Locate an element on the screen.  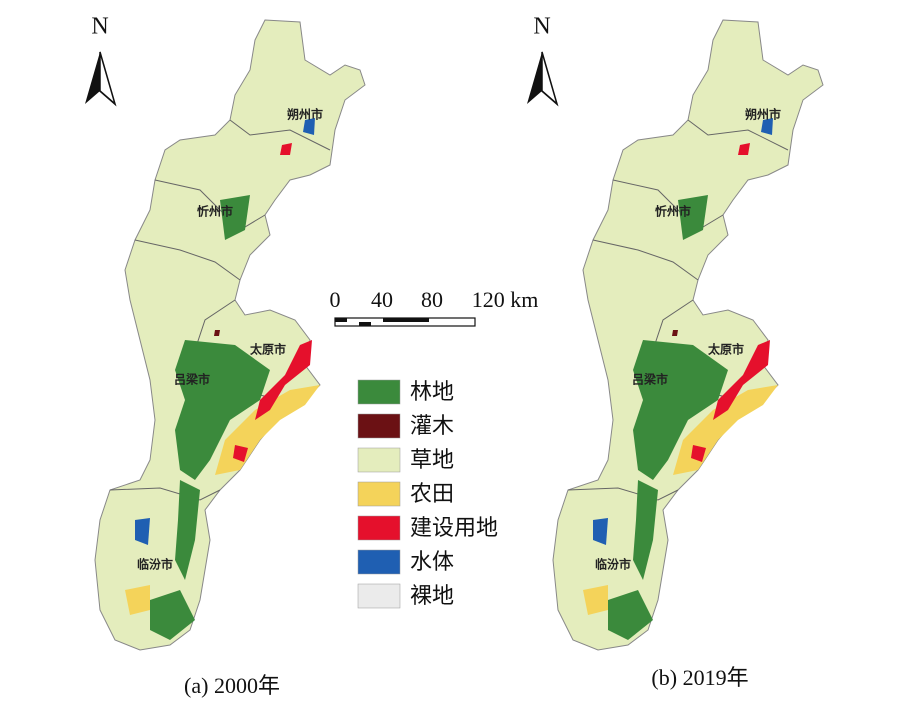
scale-bar: 0 40 80 120 km is located at coordinates (434, 307).